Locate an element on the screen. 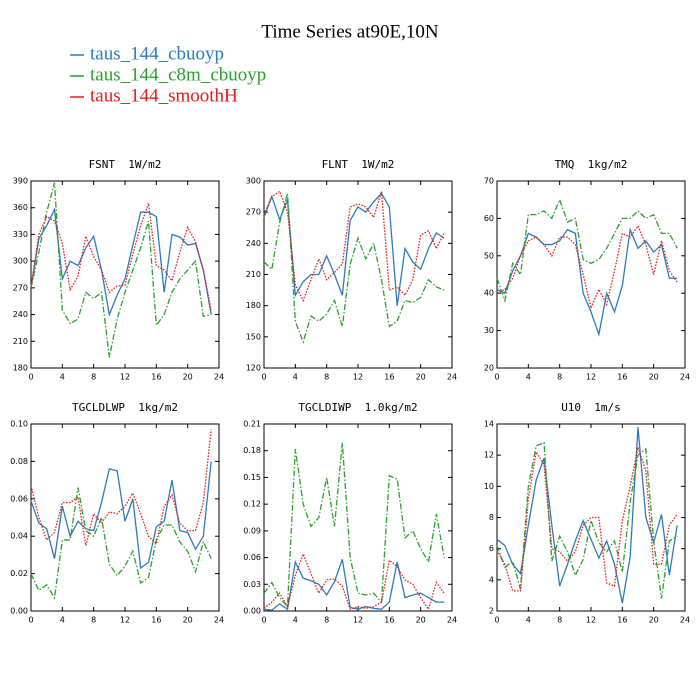  y-tick-label: 2 is located at coordinates (491, 611).